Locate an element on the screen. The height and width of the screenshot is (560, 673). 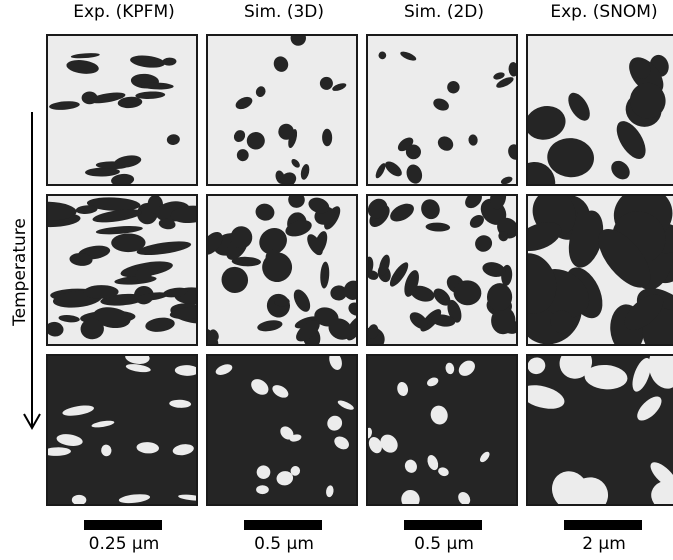
scale-label-kpfm: 0.25 µm is located at coordinates (124, 544).